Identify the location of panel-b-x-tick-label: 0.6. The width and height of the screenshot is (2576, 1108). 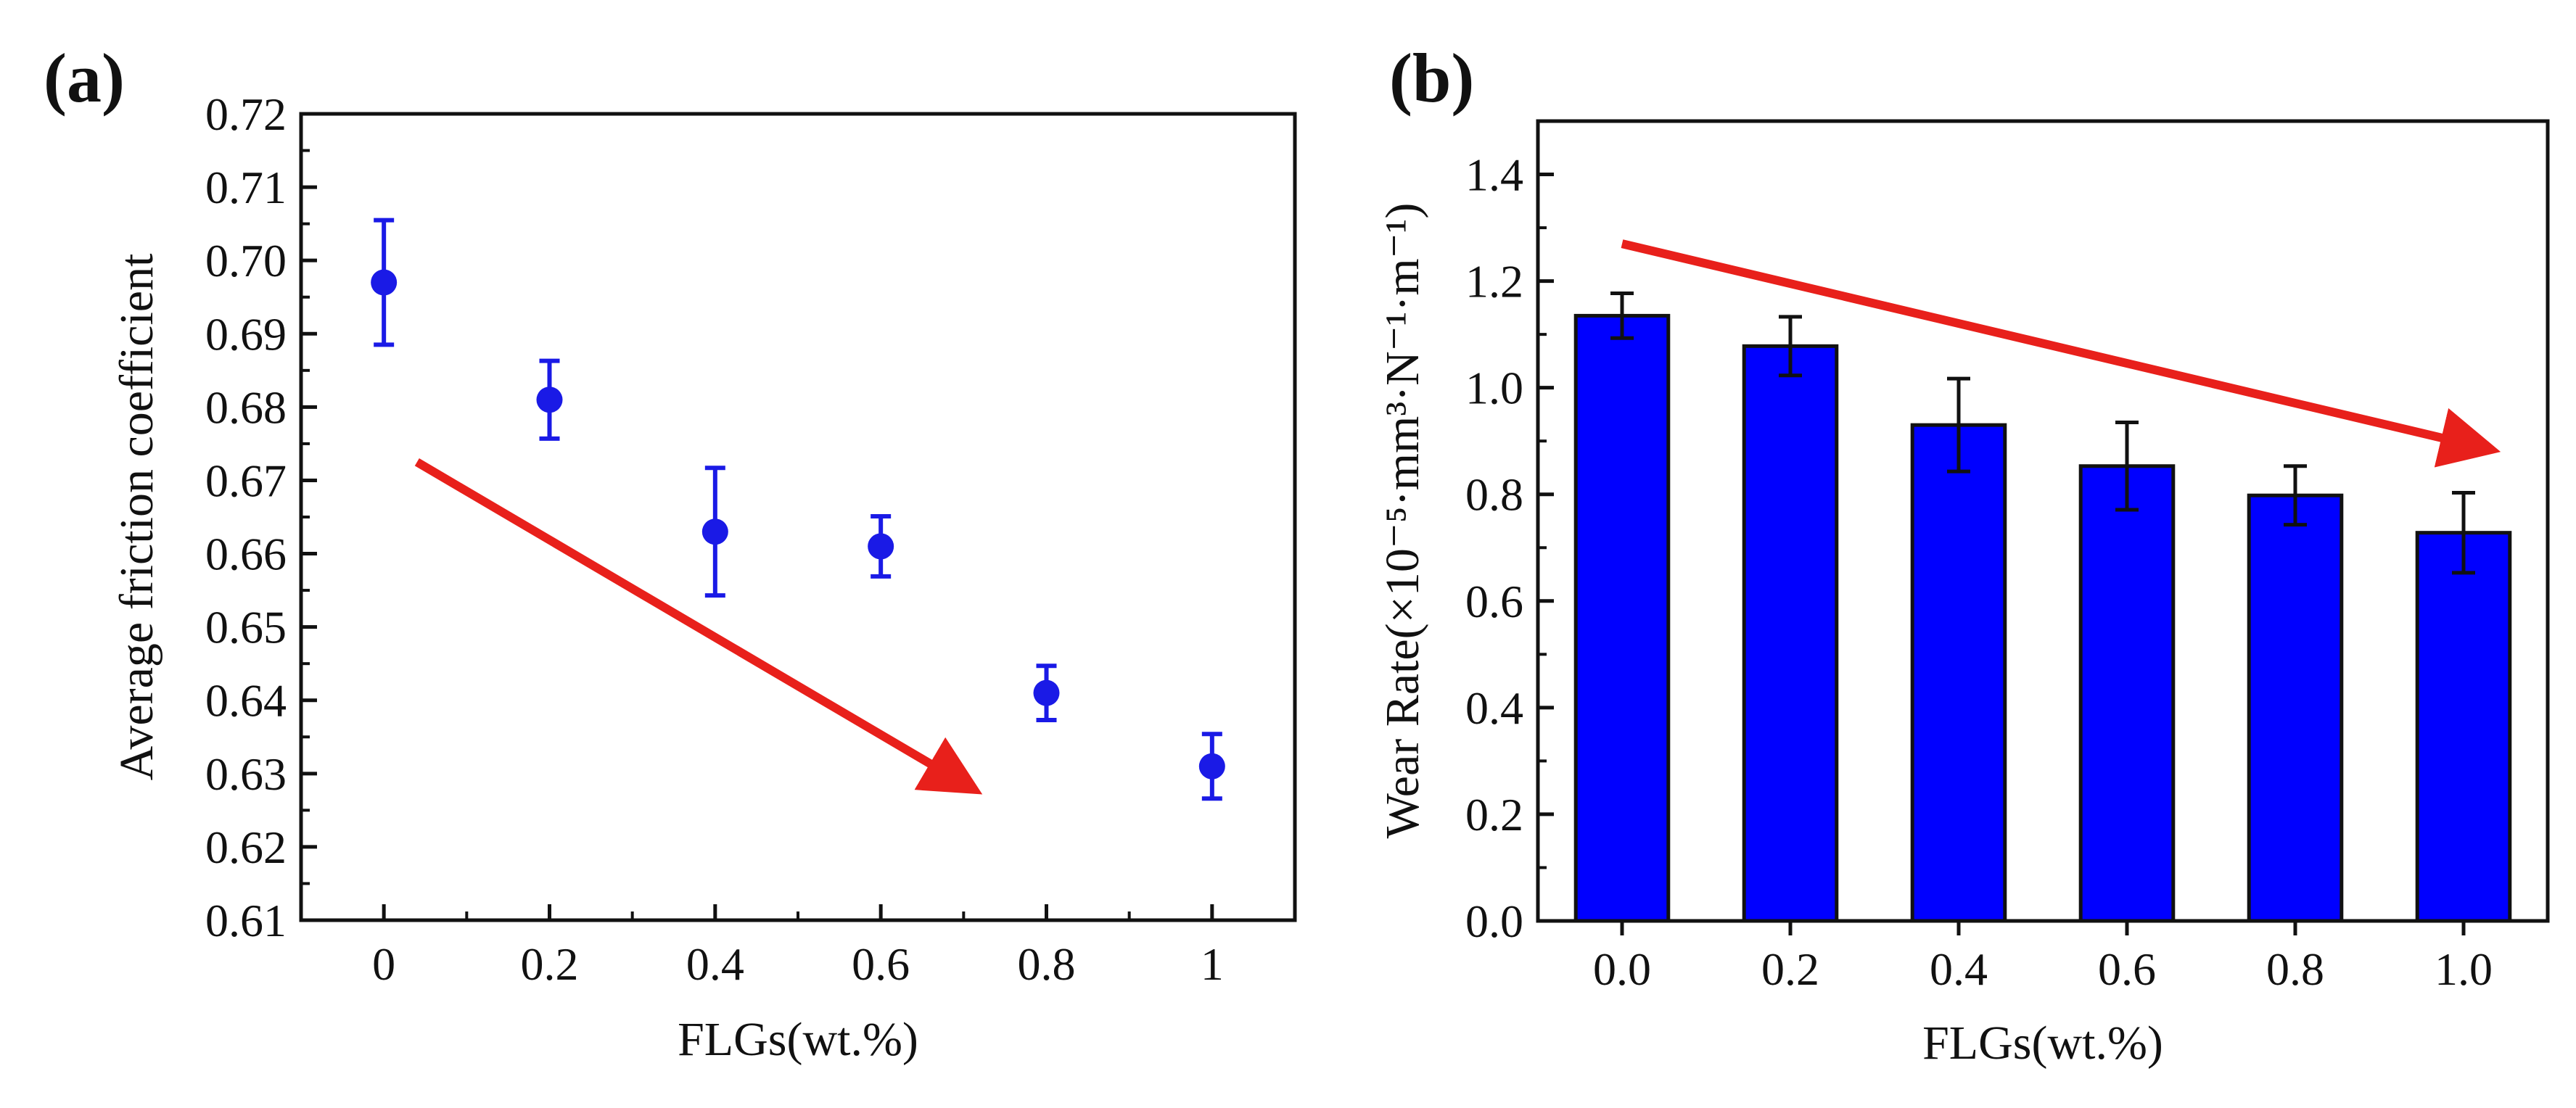
(2127, 969).